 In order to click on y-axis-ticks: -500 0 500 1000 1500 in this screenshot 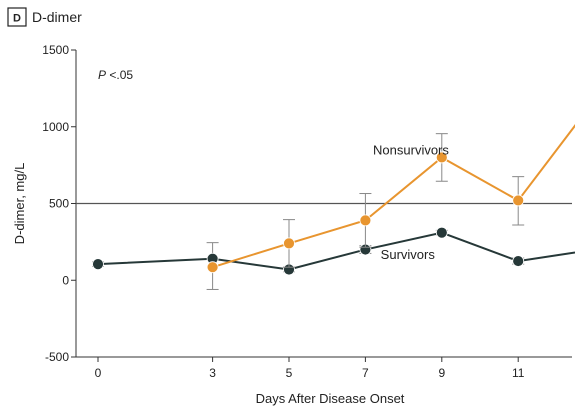, I will do `click(59, 203)`.